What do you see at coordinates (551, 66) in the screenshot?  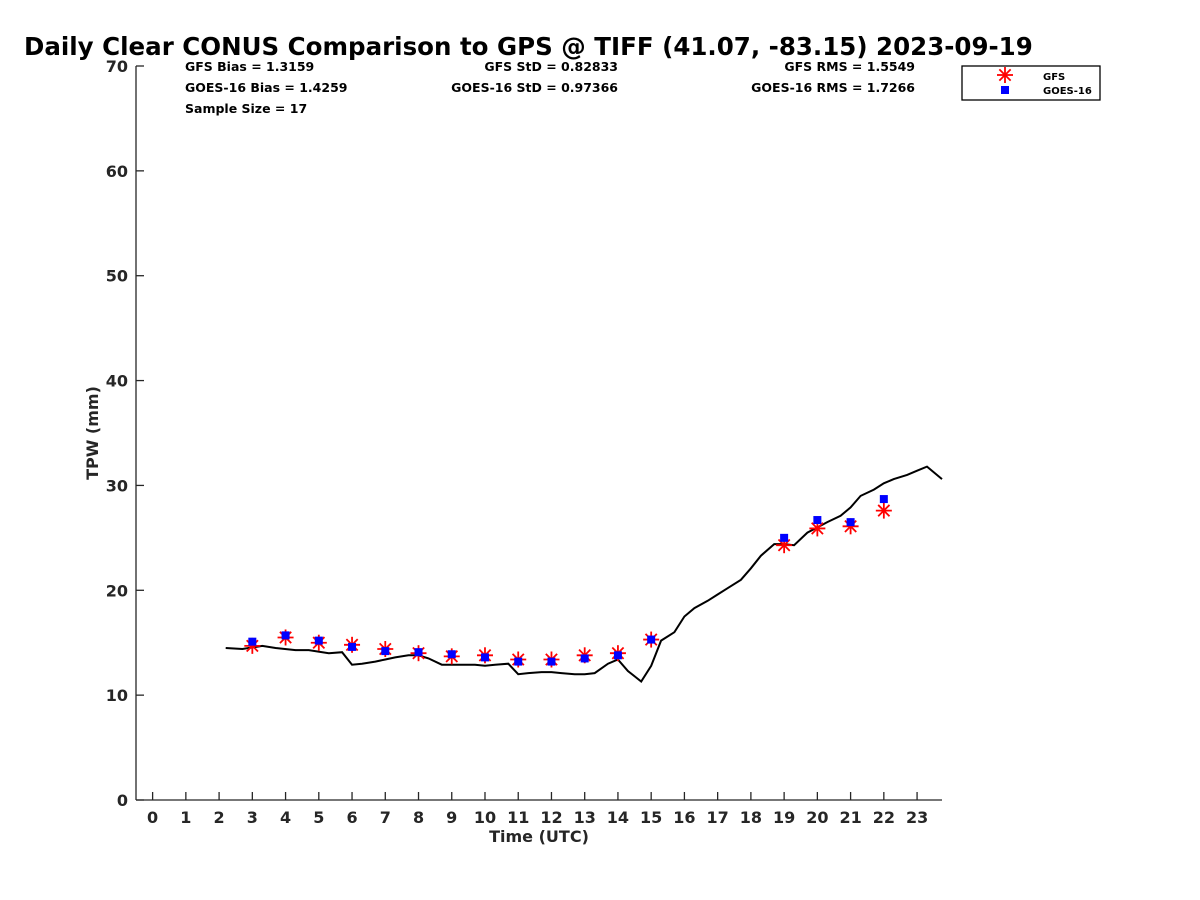 I see `stat-gfs-std: GFS StD = 0.82833` at bounding box center [551, 66].